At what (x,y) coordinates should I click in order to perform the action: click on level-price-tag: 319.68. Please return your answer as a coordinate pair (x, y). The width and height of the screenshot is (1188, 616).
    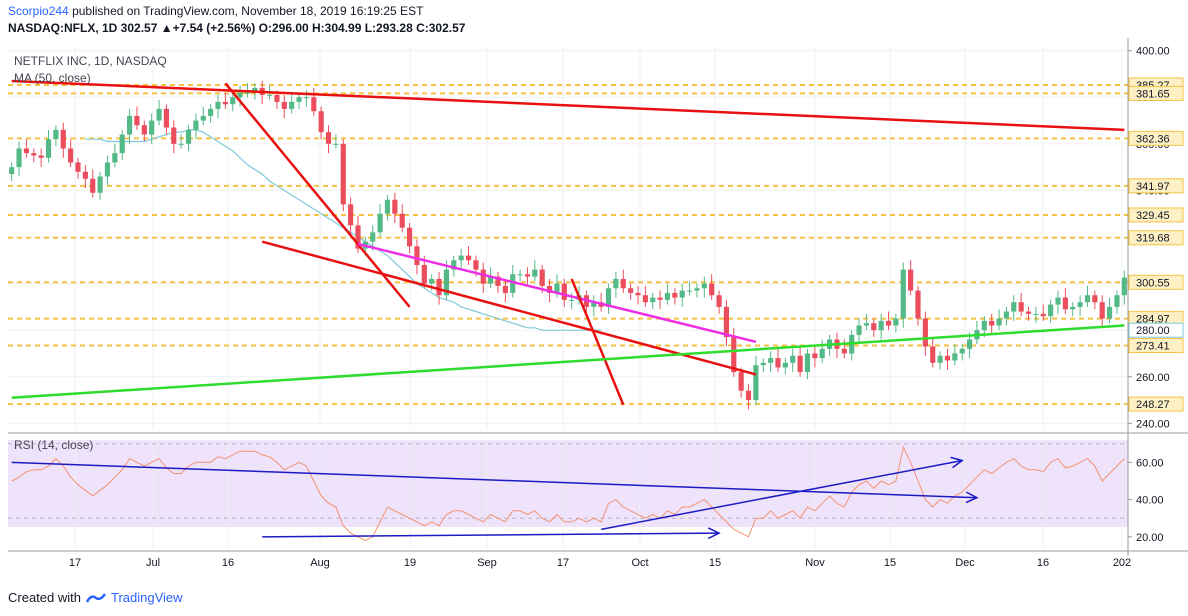
    Looking at the image, I should click on (1156, 238).